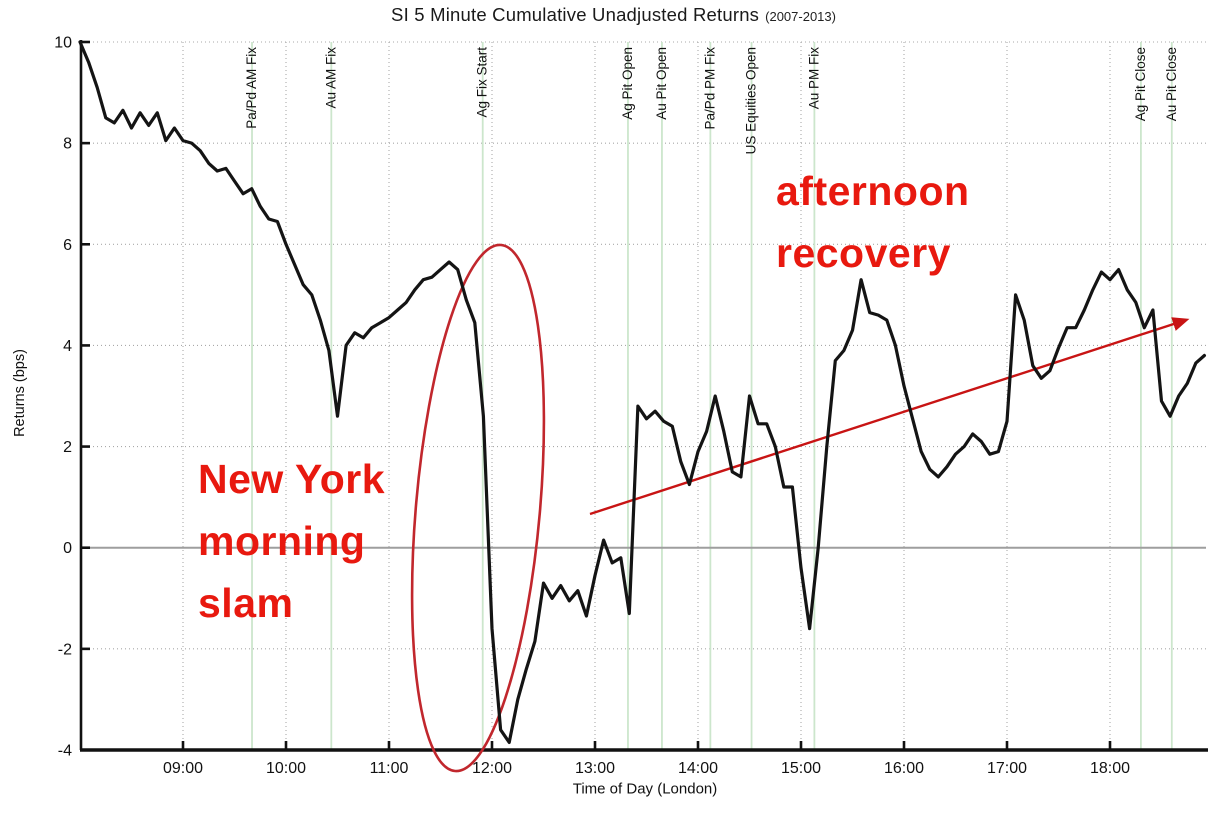 The image size is (1227, 825). What do you see at coordinates (292, 541) in the screenshot?
I see `annotation-new-york-morning-slam: New York morning slam` at bounding box center [292, 541].